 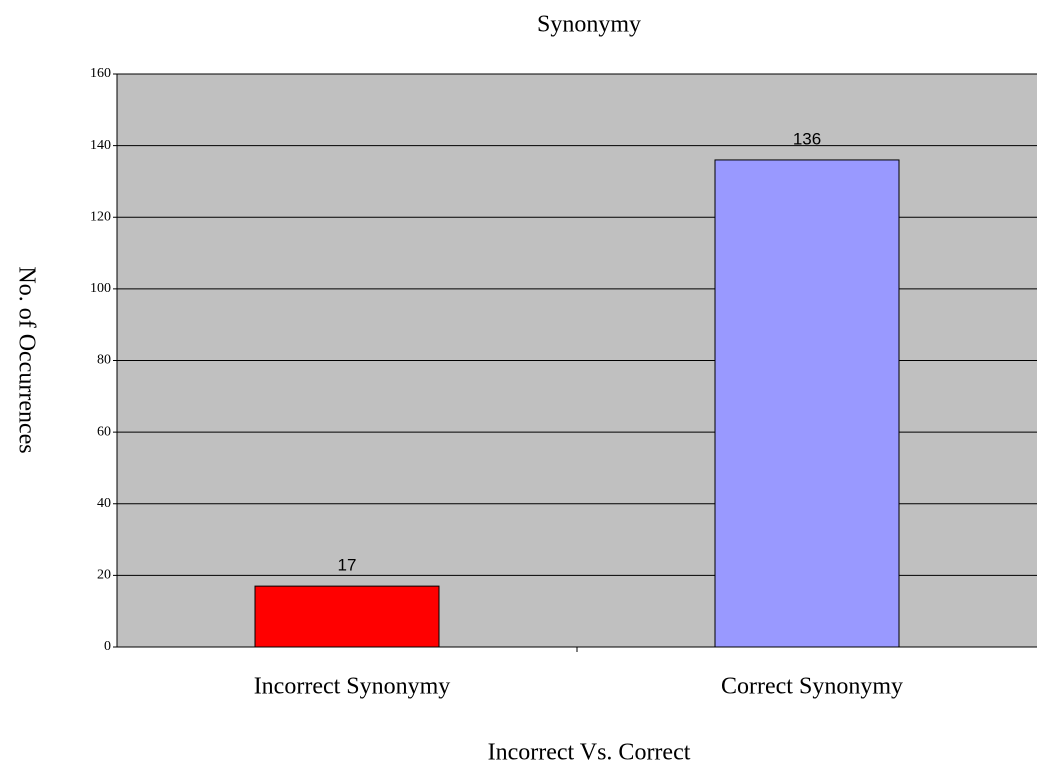 What do you see at coordinates (807, 138) in the screenshot?
I see `data-label: 136` at bounding box center [807, 138].